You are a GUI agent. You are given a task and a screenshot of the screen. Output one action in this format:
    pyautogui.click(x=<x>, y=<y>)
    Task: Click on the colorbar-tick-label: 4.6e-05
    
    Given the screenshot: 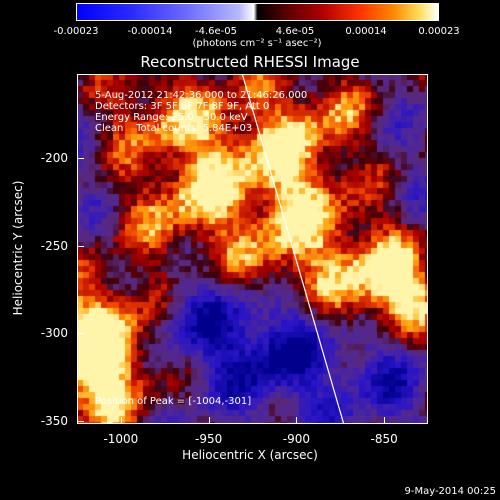 What is the action you would take?
    pyautogui.click(x=295, y=31)
    